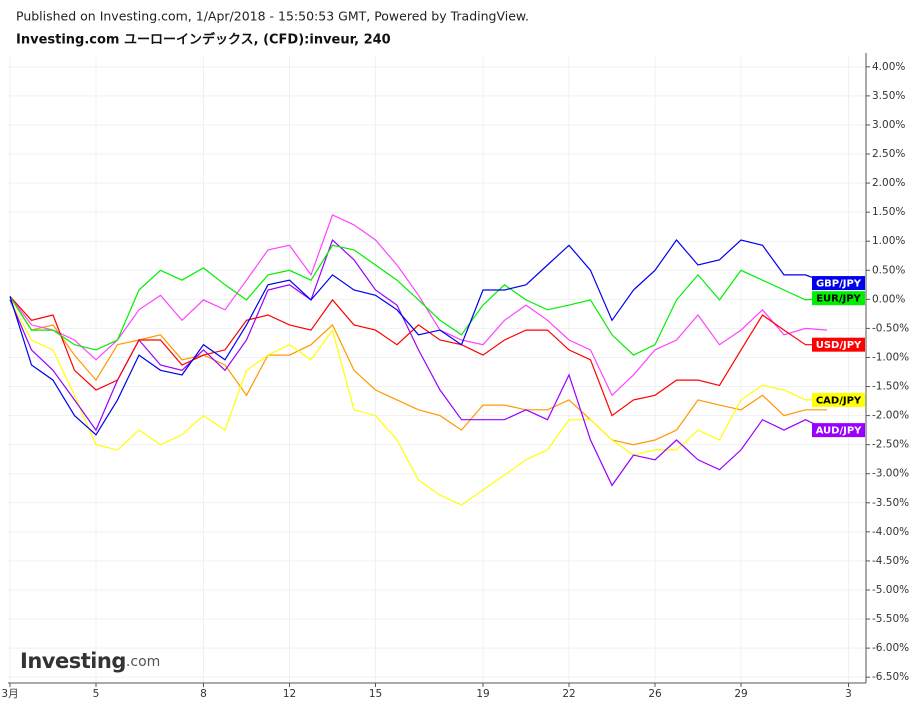  I want to click on y-tick-label: 4.00%, so click(888, 67).